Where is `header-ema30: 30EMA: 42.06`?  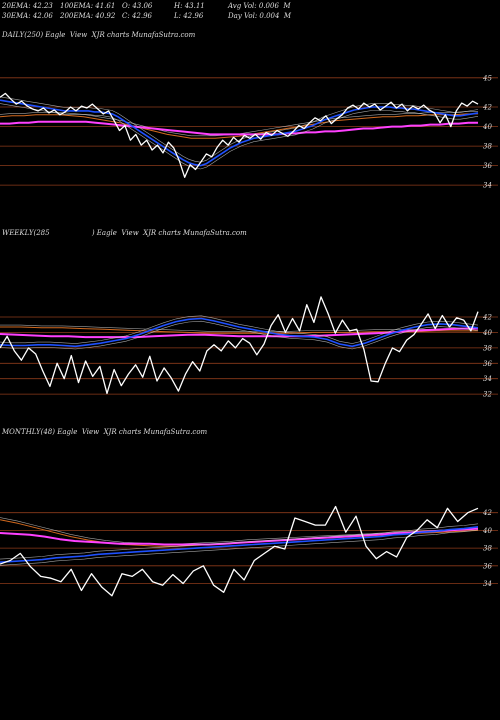 header-ema30: 30EMA: 42.06 is located at coordinates (27, 16).